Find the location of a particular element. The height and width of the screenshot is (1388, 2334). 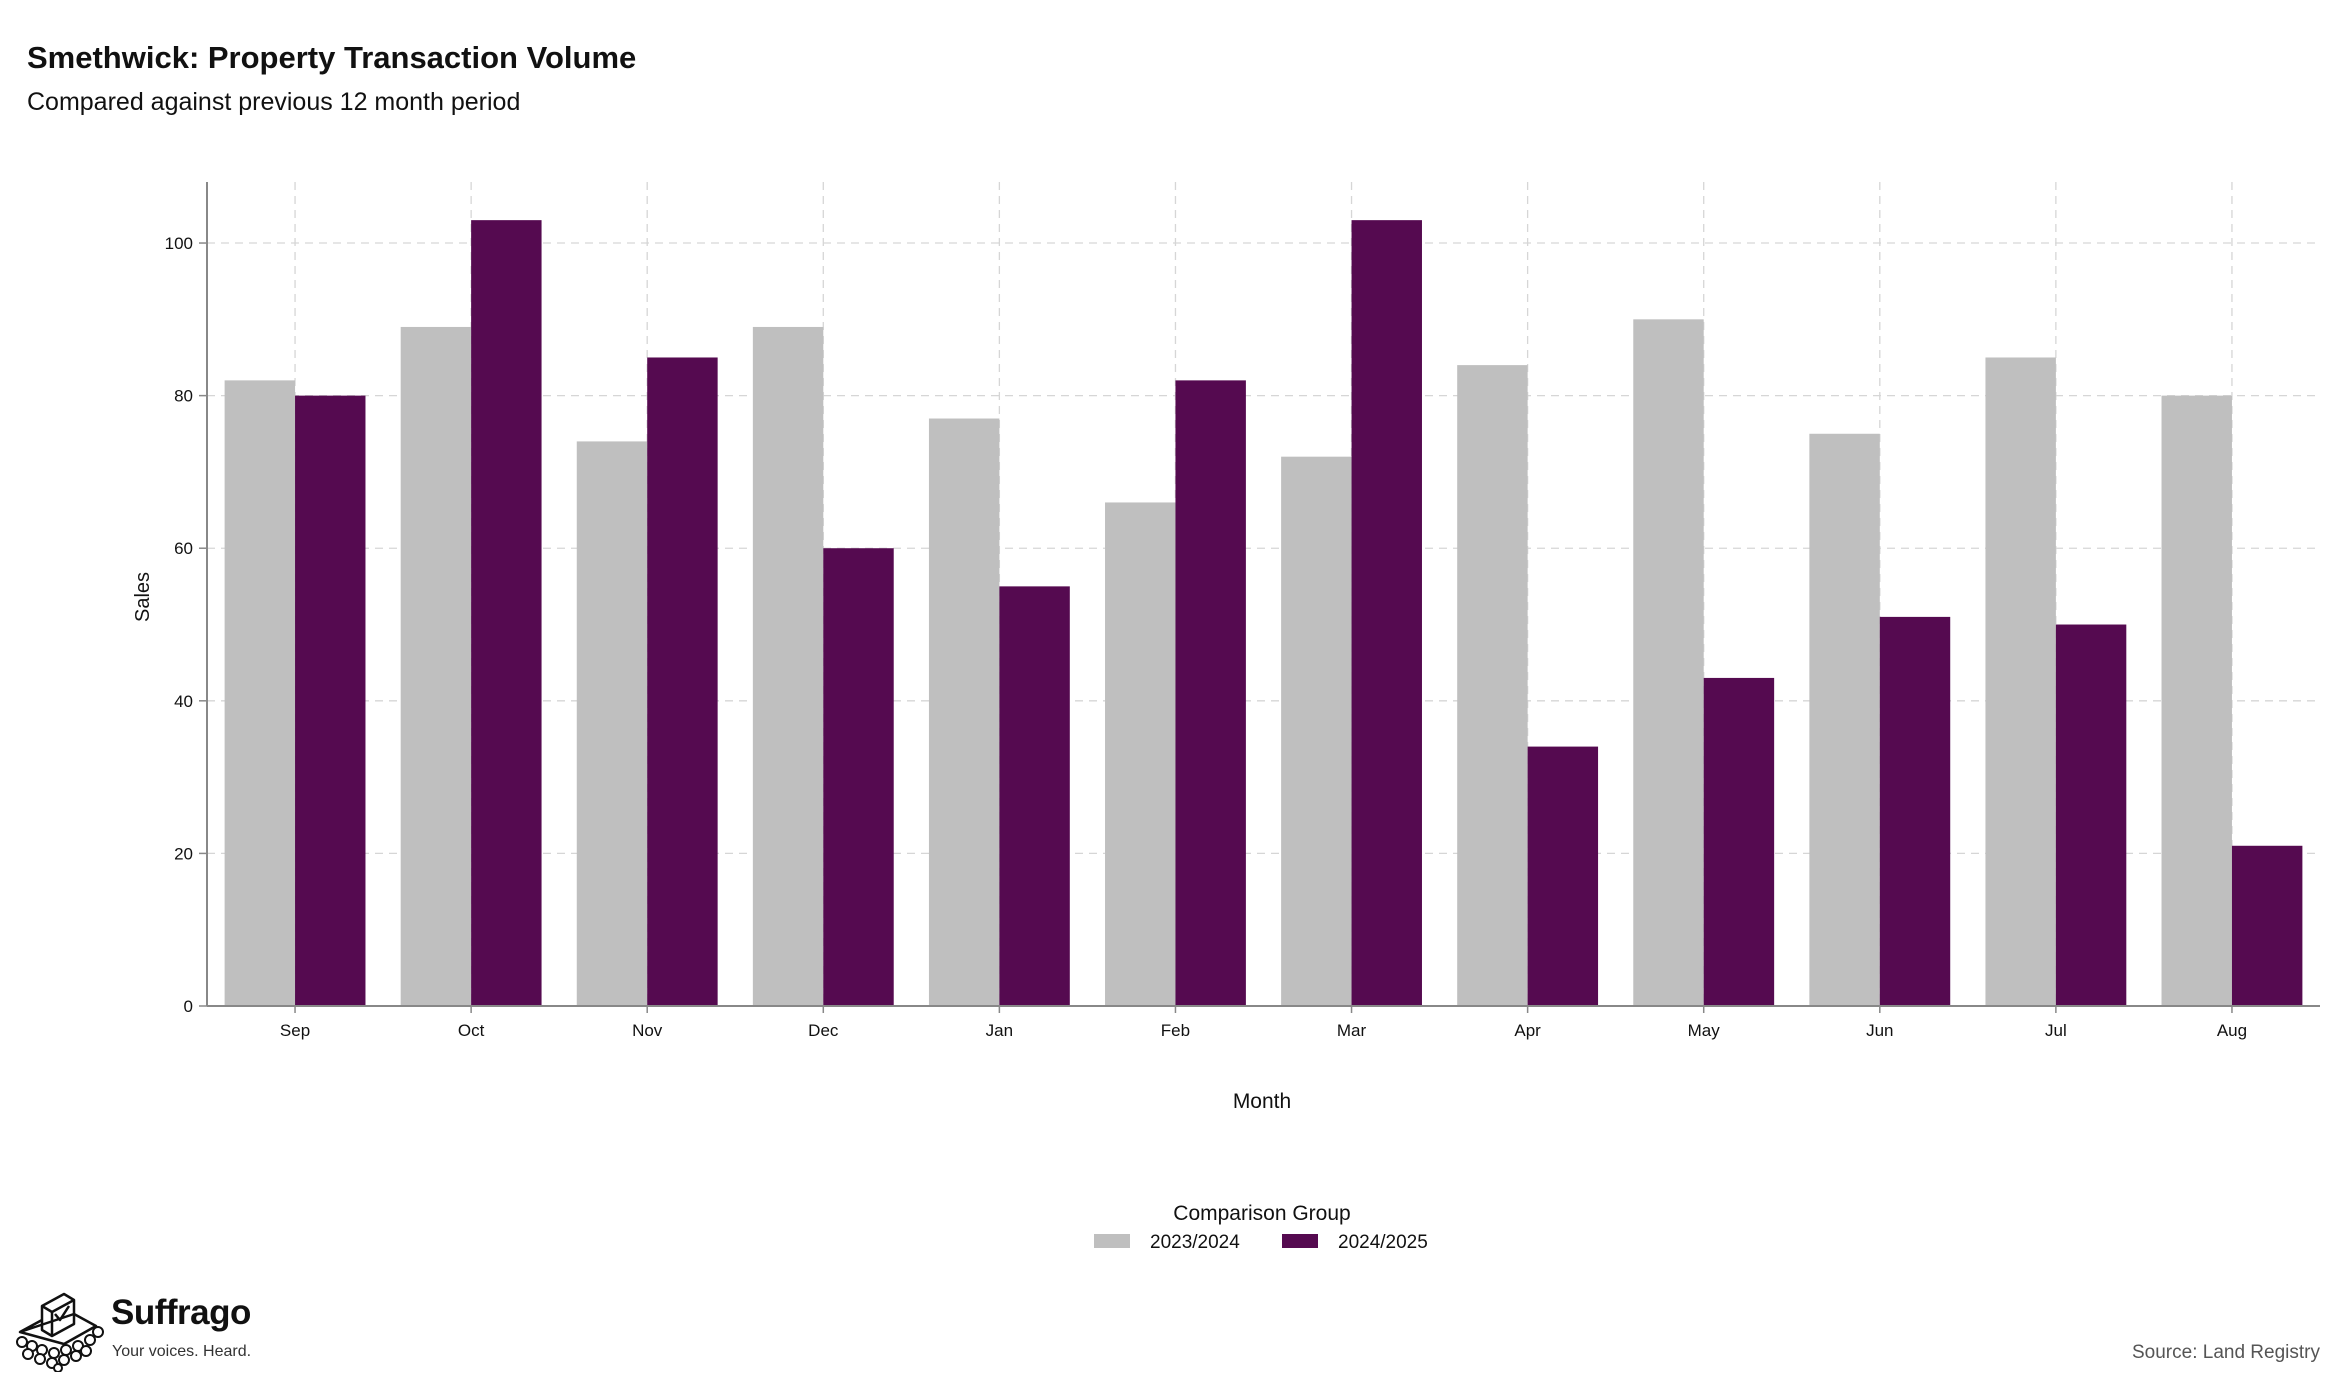

bar-2023-2024-feb is located at coordinates (1140, 754).